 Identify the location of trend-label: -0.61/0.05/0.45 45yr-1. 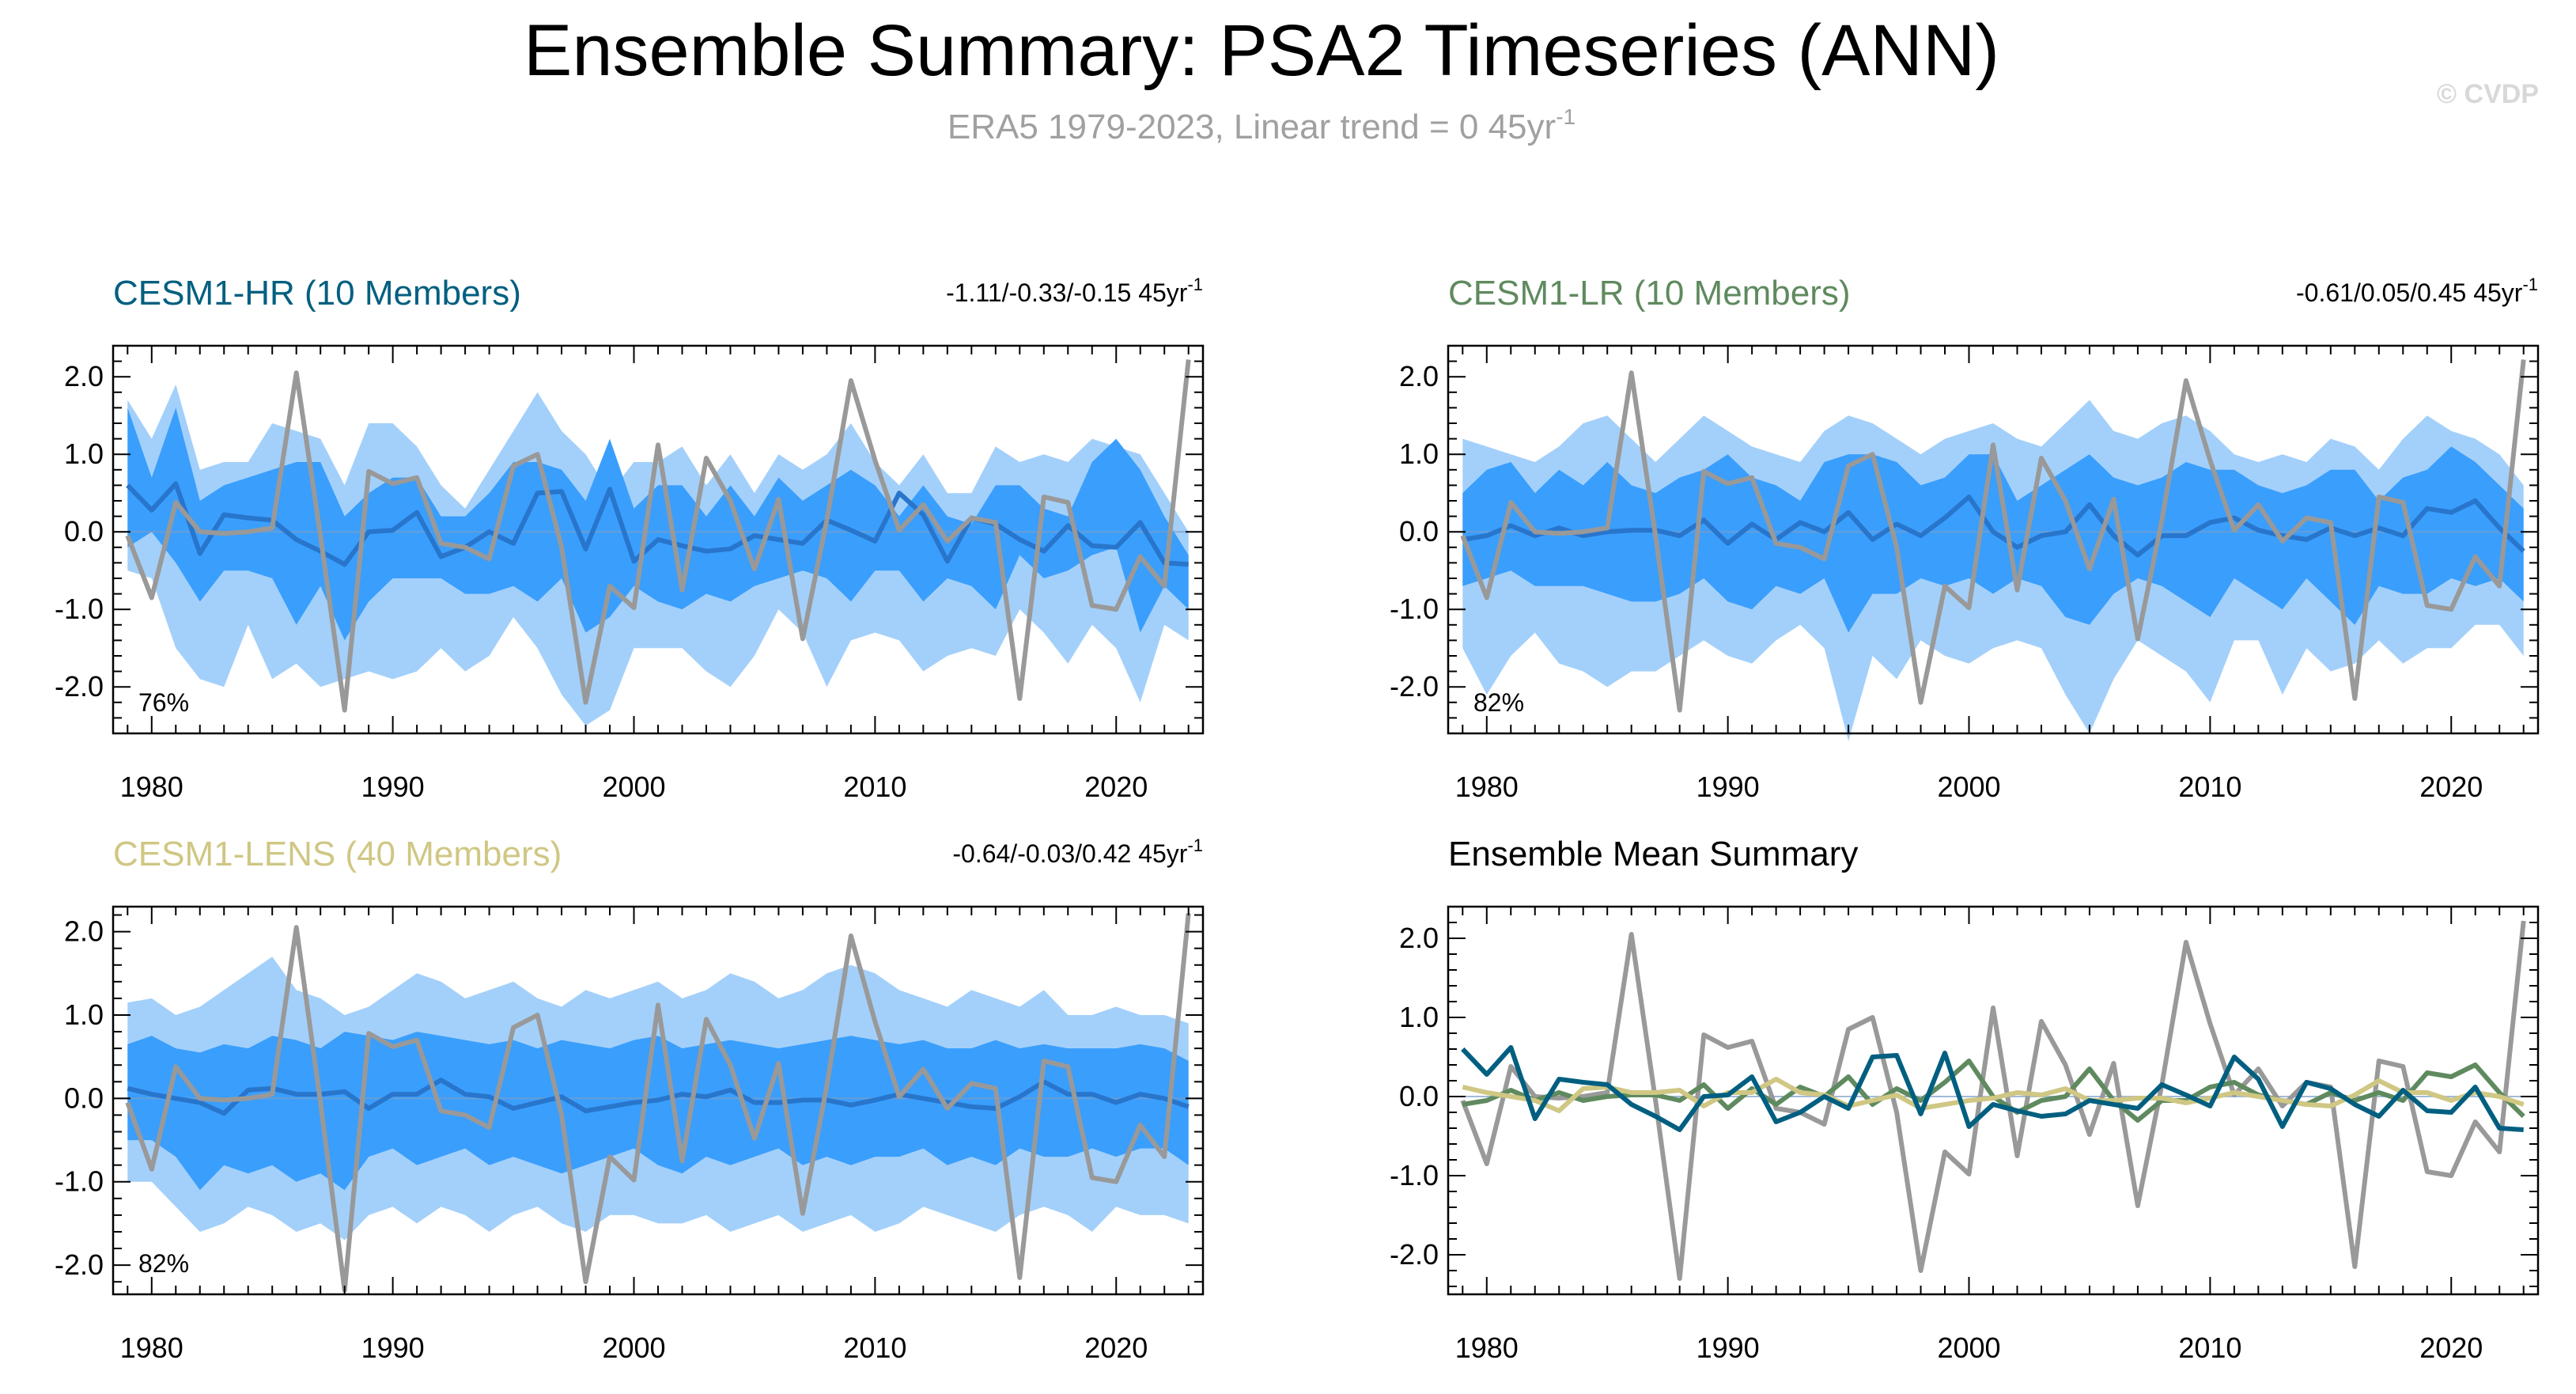
(2417, 291).